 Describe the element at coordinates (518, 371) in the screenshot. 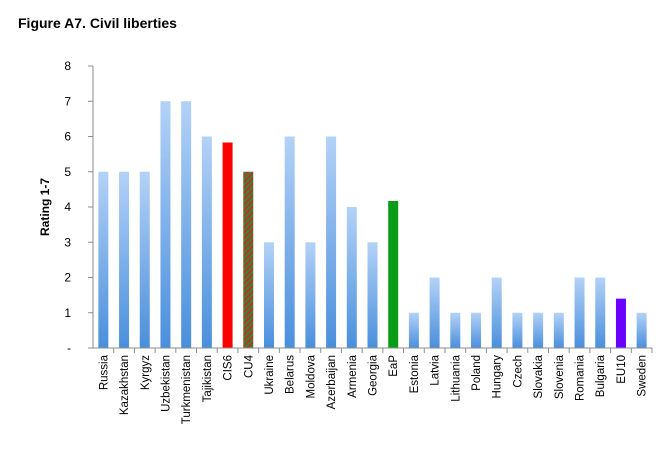

I see `x-tick-label-czech: Czech` at that location.